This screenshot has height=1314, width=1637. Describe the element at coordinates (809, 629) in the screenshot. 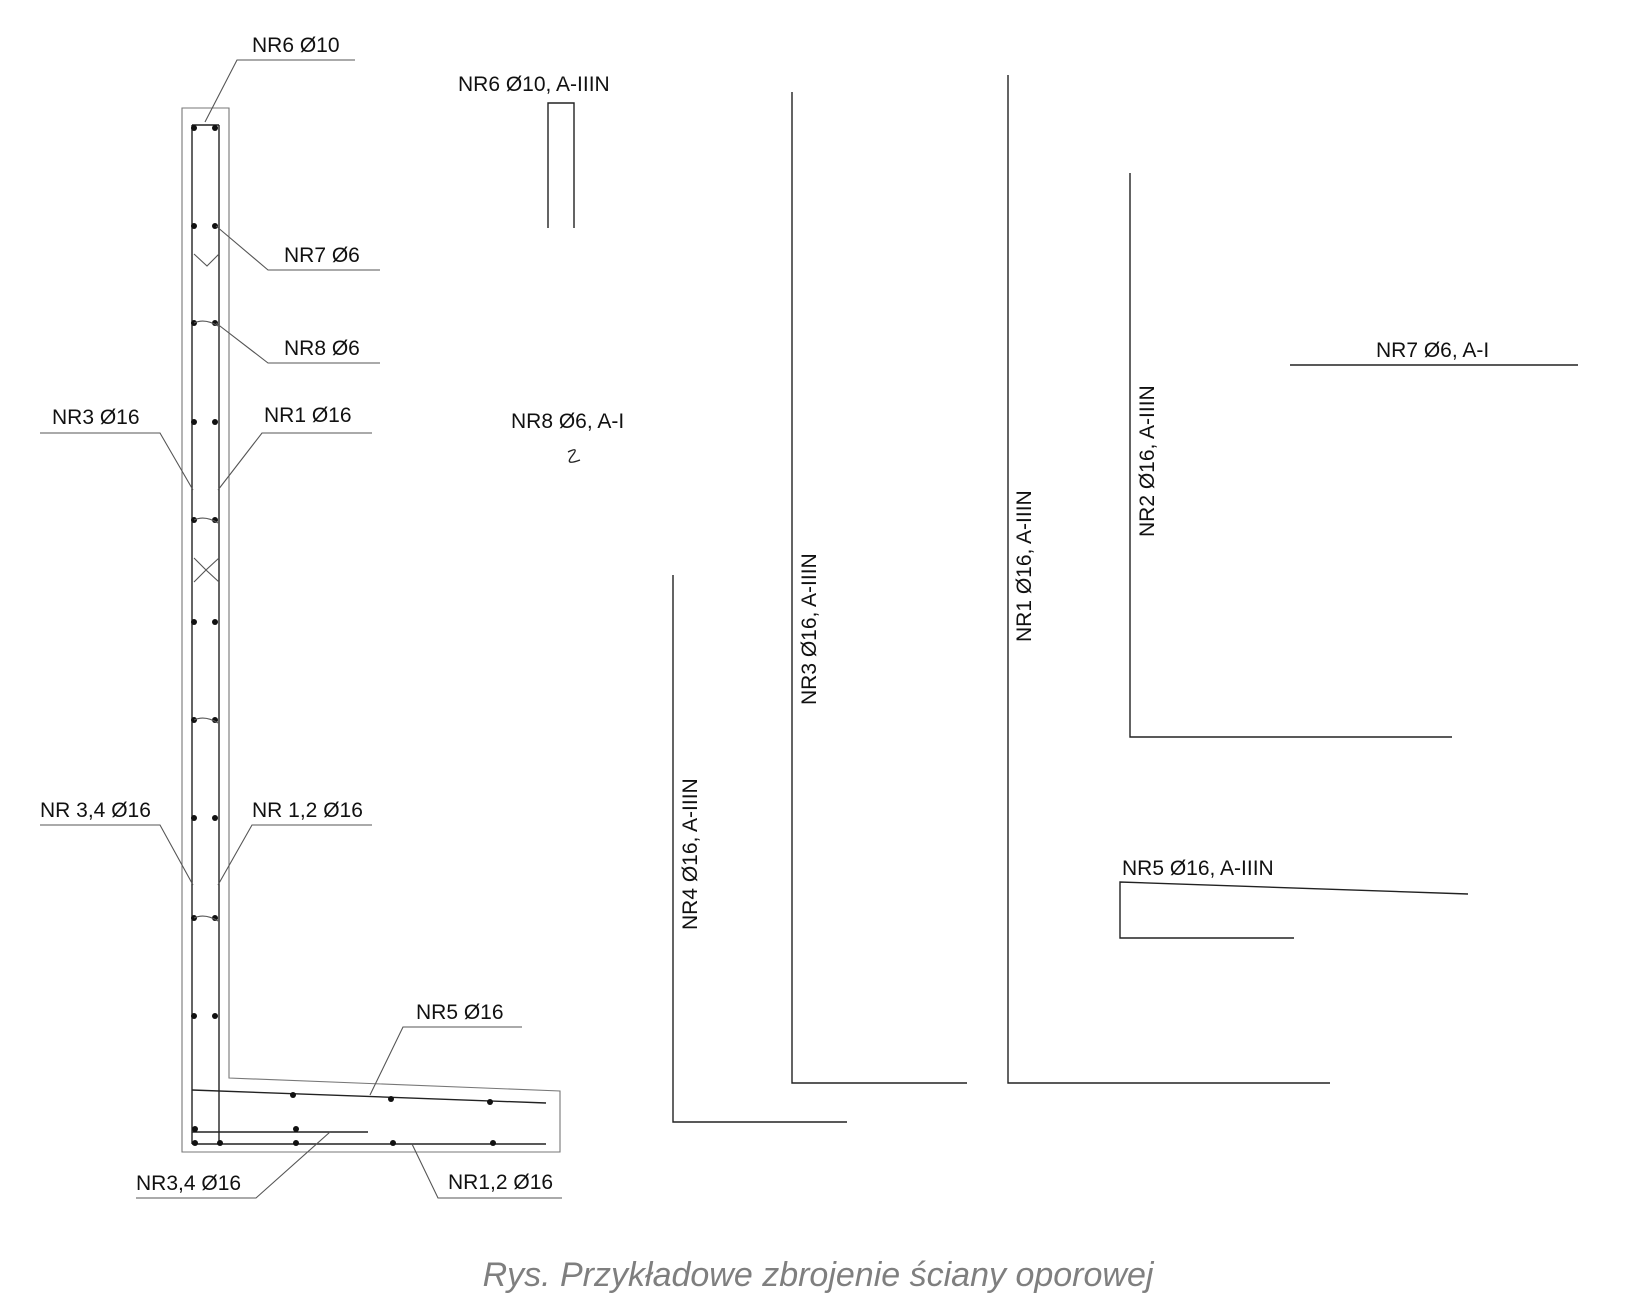

I see `bar-nr3-label: NR3 Ø16, A-IIIN` at that location.